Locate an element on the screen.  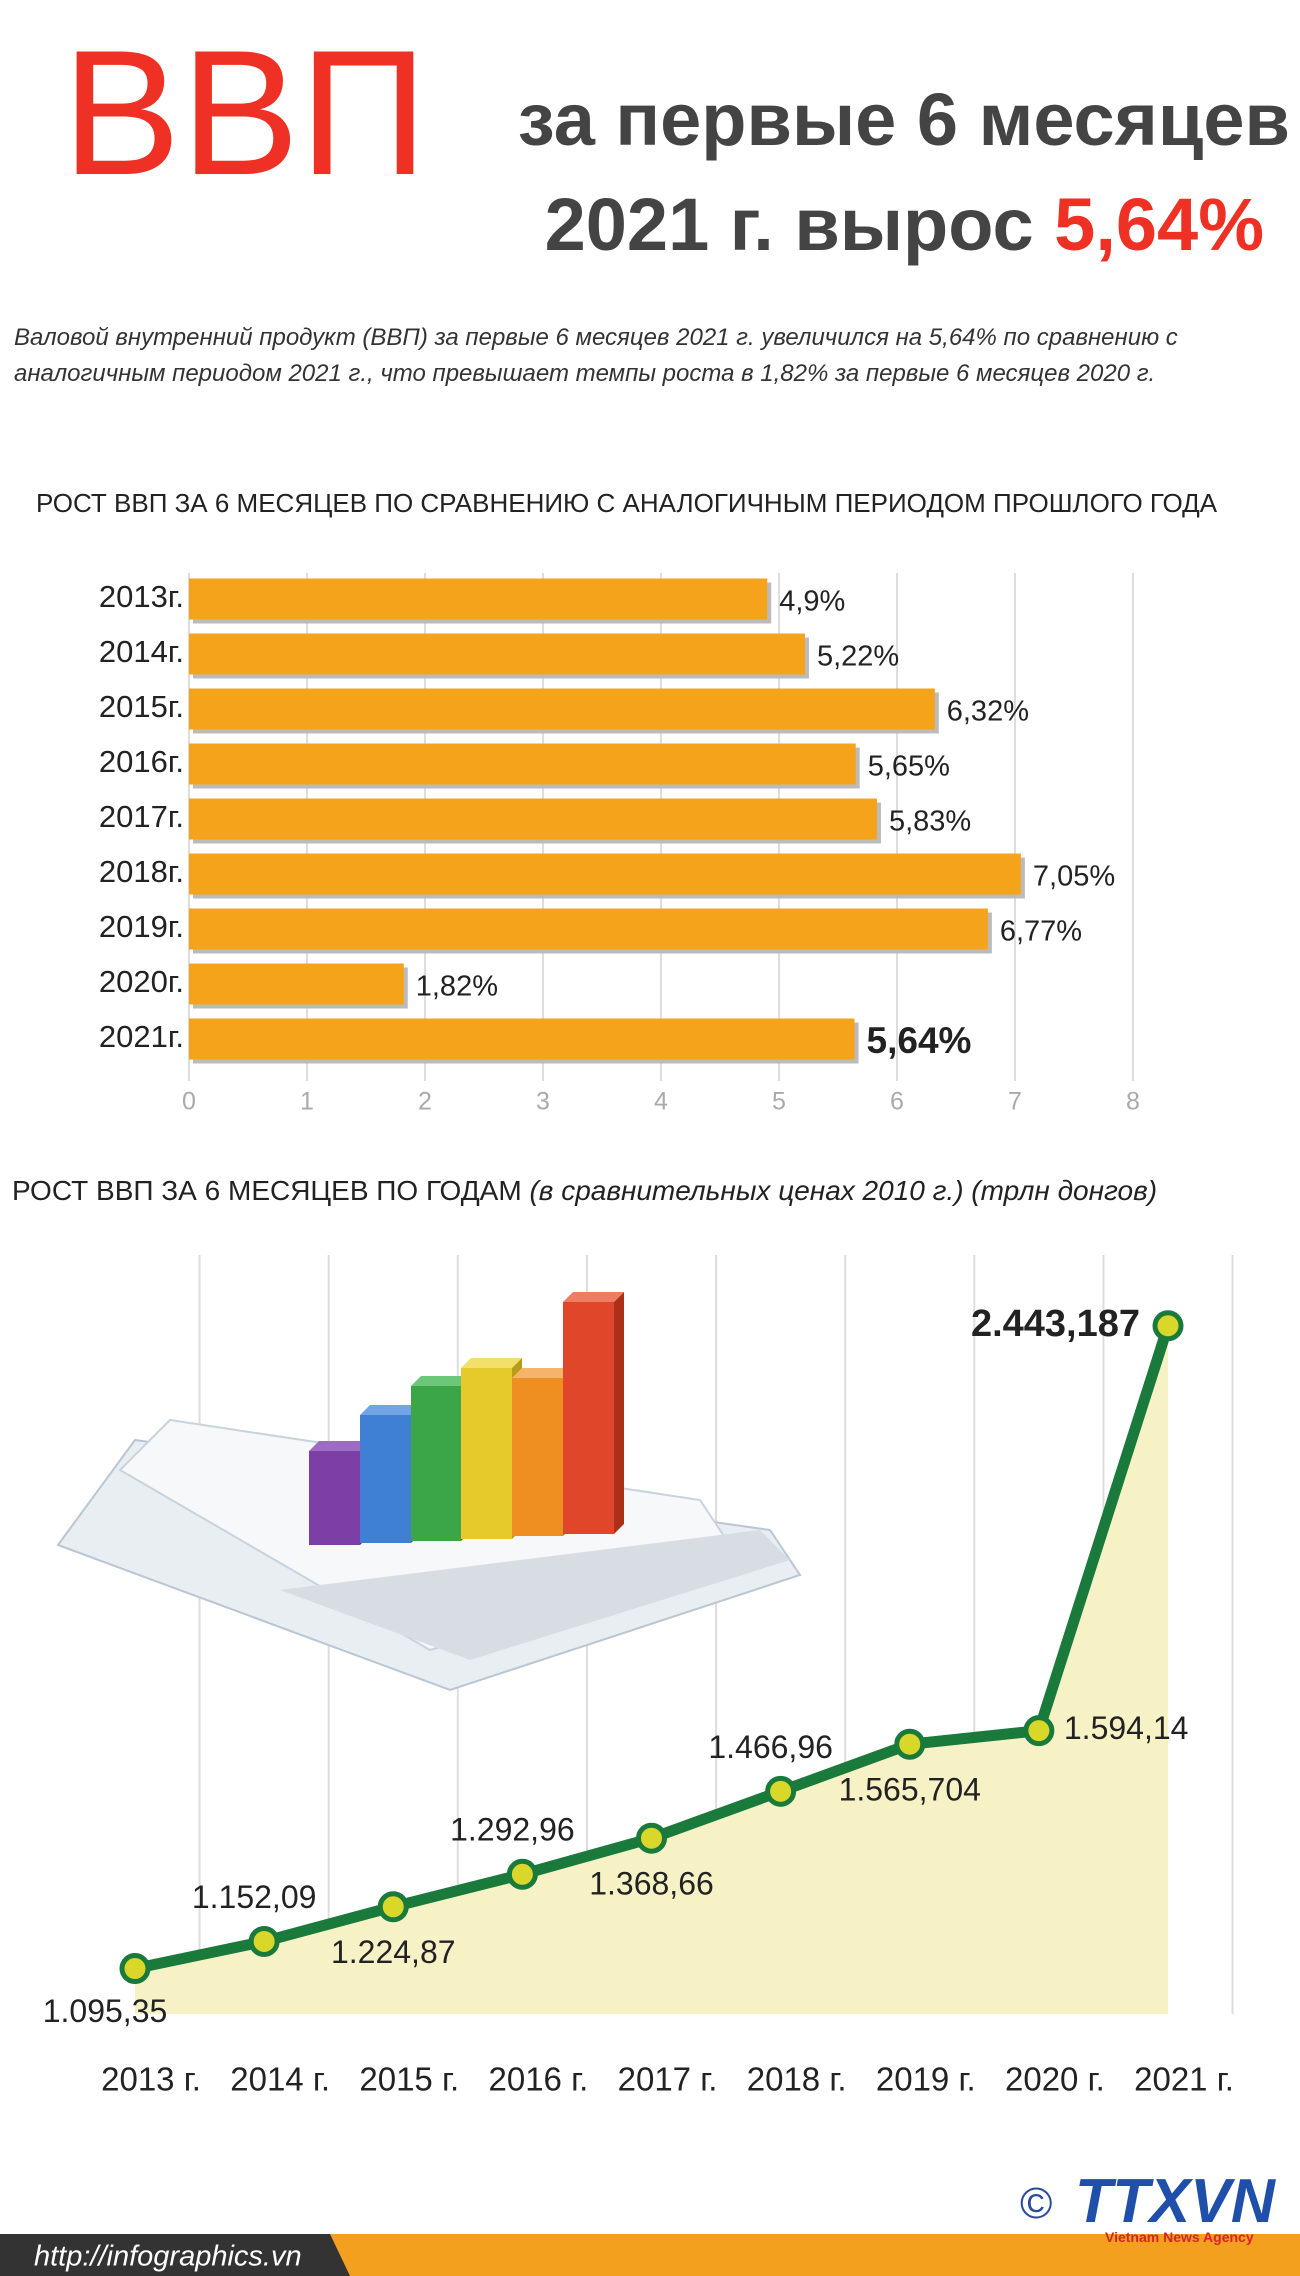
x-tick-label: 3 is located at coordinates (543, 1102).